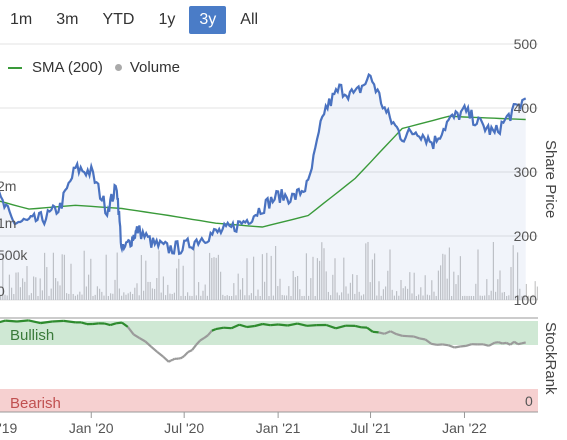 This screenshot has width=567, height=440. What do you see at coordinates (118, 19) in the screenshot?
I see `range-button-ytd: YTD` at bounding box center [118, 19].